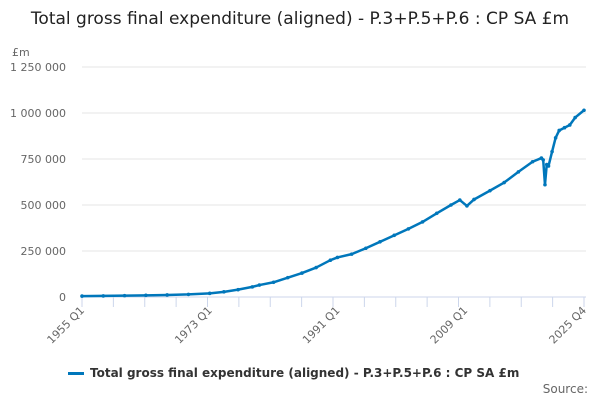 The width and height of the screenshot is (600, 400). I want to click on y-tick-label: 750 000, so click(44, 159).